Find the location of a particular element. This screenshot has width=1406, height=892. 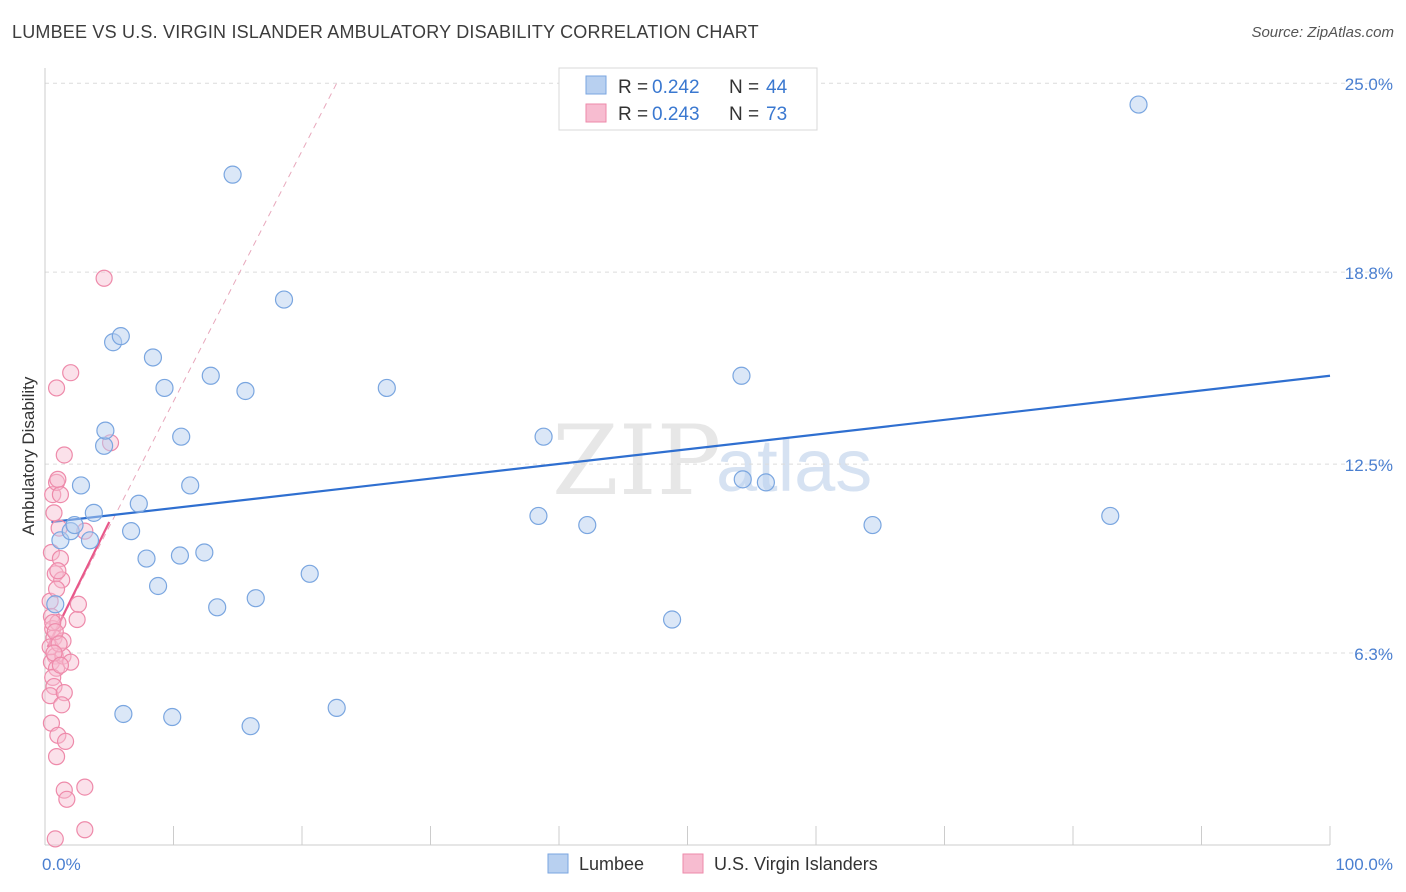

y-tick-label: 6.3% is located at coordinates (1373, 654).